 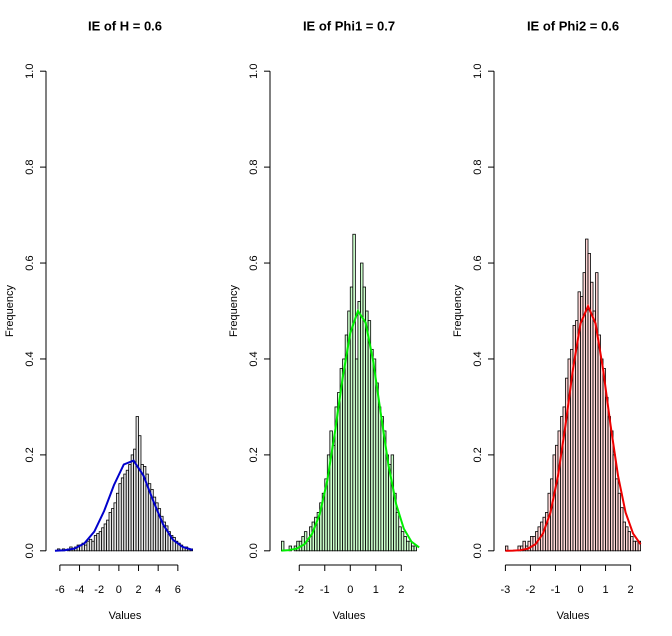 What do you see at coordinates (158, 590) in the screenshot?
I see `x-tick-label: 4` at bounding box center [158, 590].